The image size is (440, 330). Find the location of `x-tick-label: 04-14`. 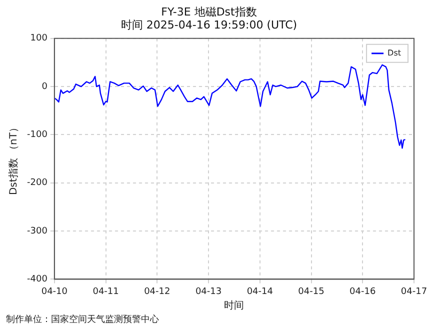

x-tick-label: 04-14 is located at coordinates (260, 291).